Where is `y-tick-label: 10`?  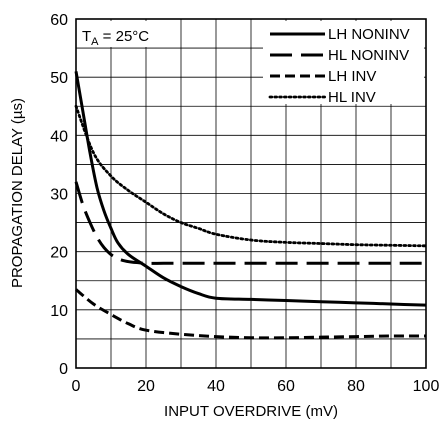 y-tick-label: 10 is located at coordinates (59, 311).